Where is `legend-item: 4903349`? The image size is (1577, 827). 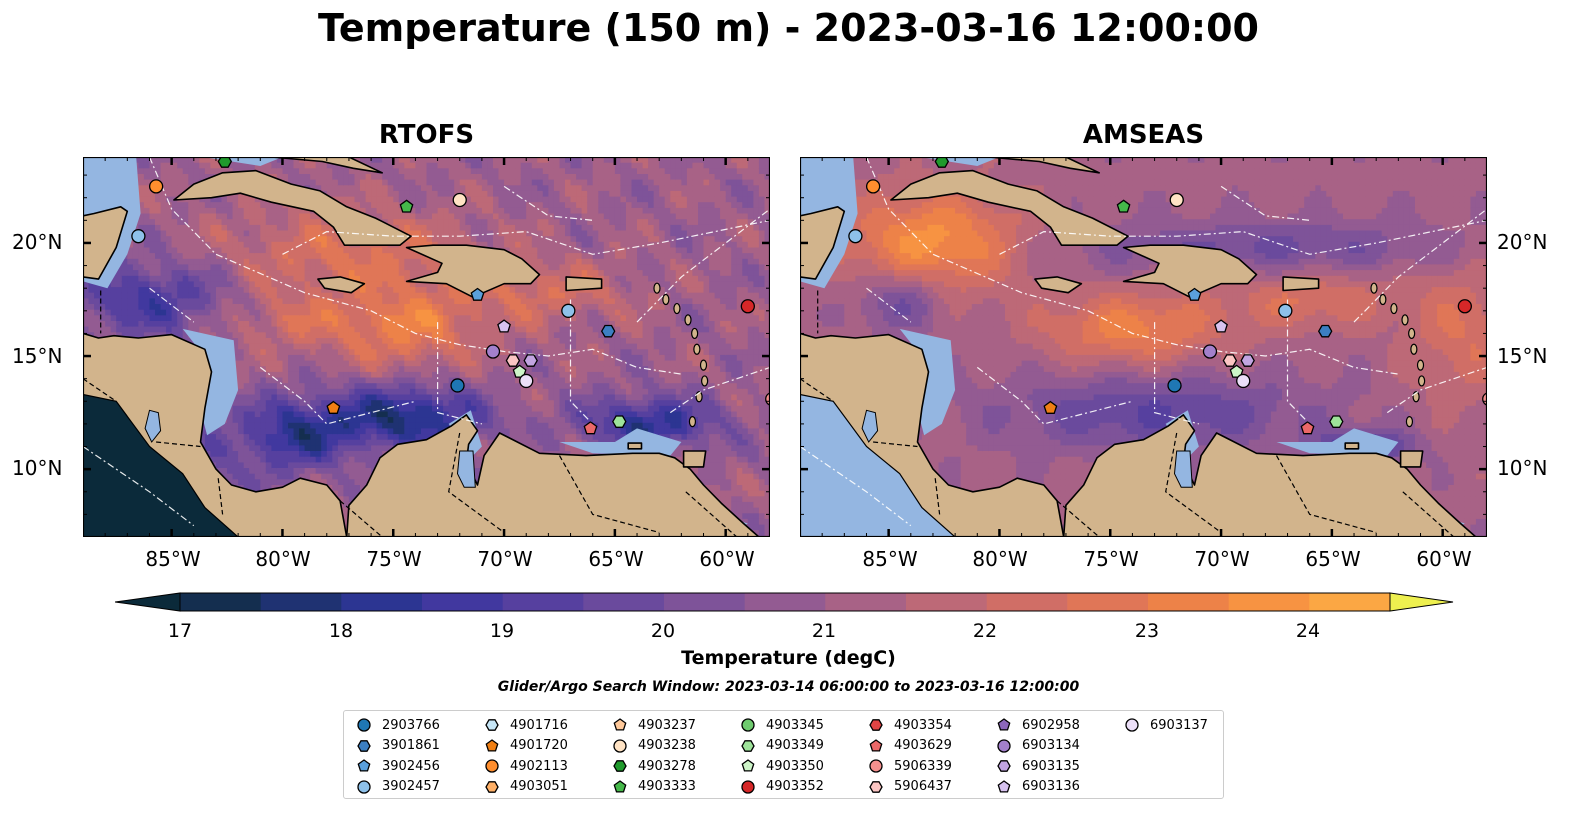
legend-item: 4903349 is located at coordinates (782, 746).